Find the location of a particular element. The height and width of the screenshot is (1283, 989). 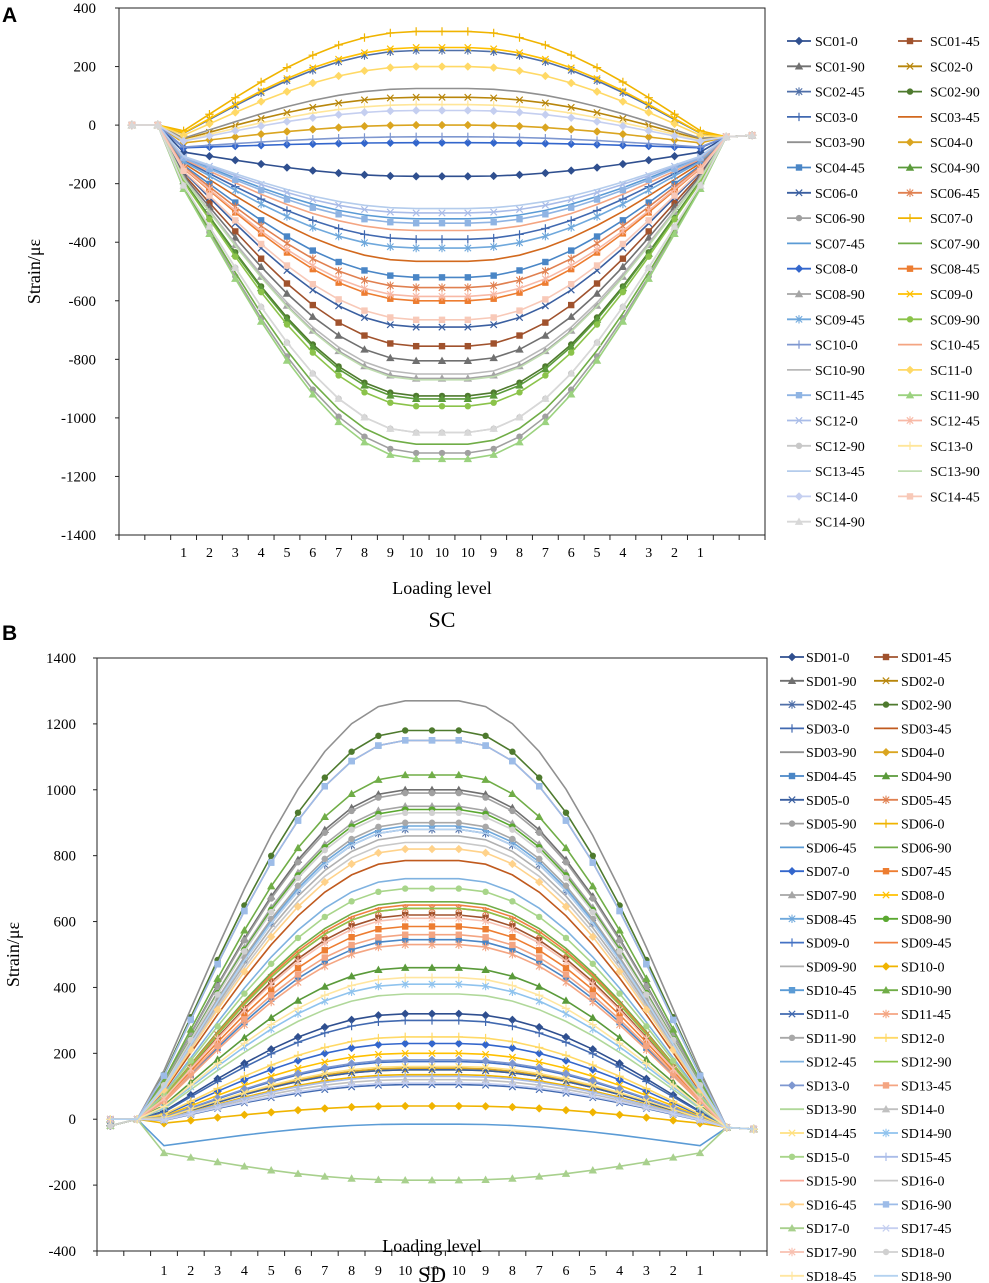

y-tick-label: 1400 is located at coordinates (61, 659).